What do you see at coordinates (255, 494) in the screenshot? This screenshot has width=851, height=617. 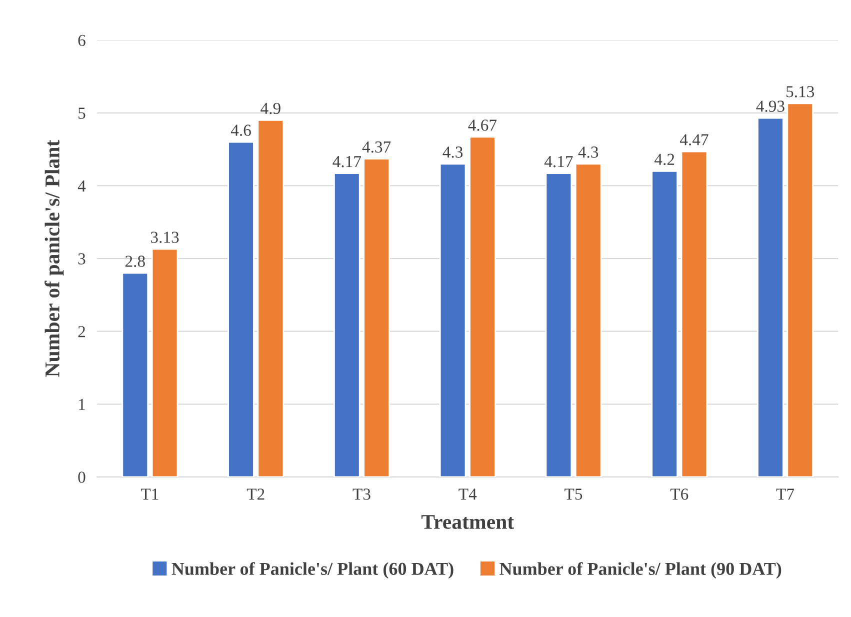 I see `x-tick-label: T2` at bounding box center [255, 494].